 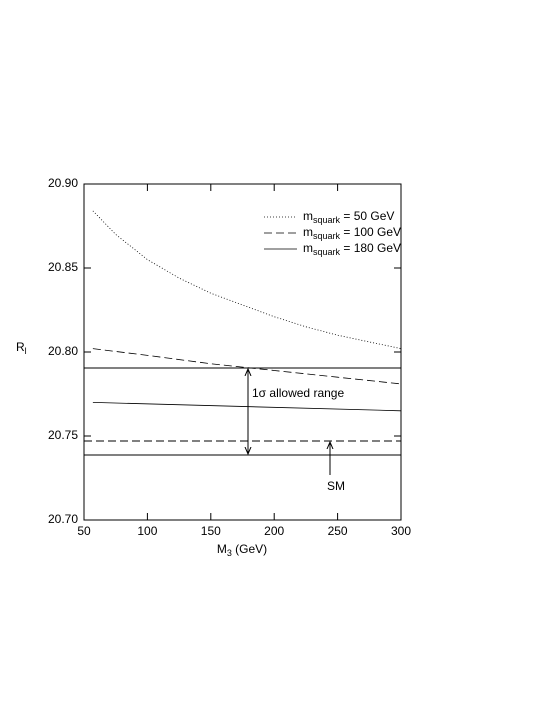 I want to click on y-axis-label: Rl, so click(x=21, y=348).